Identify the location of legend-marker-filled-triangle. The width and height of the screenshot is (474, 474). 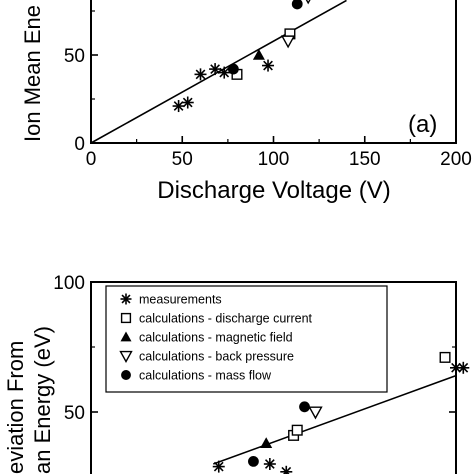
(126, 336).